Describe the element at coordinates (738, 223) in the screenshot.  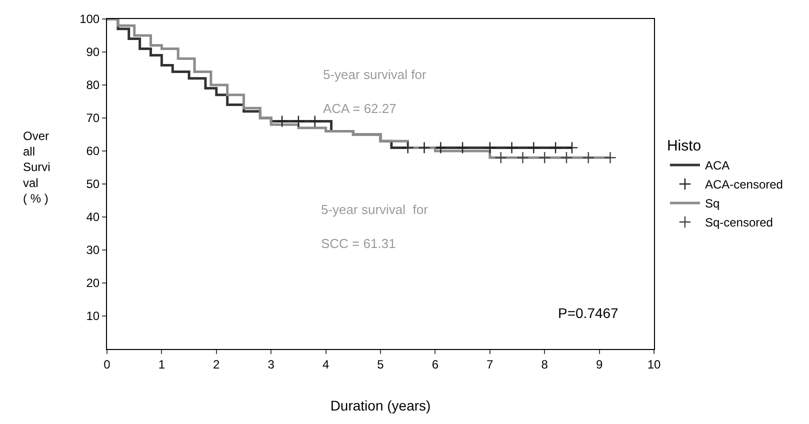
I see `legend-label: Sq-censored` at that location.